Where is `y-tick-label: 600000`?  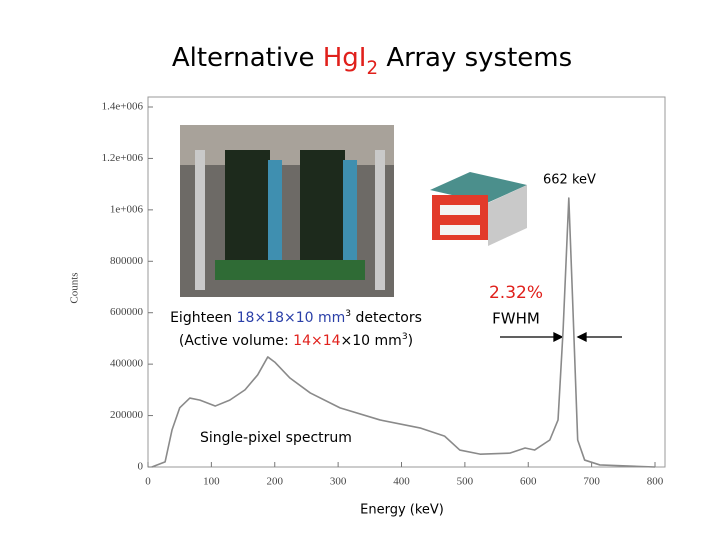 y-tick-label: 600000 is located at coordinates (127, 312).